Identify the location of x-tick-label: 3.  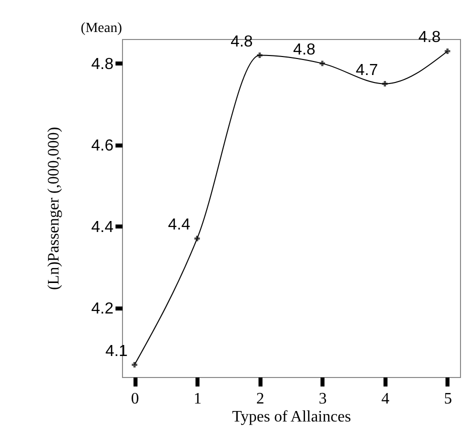
(322, 399).